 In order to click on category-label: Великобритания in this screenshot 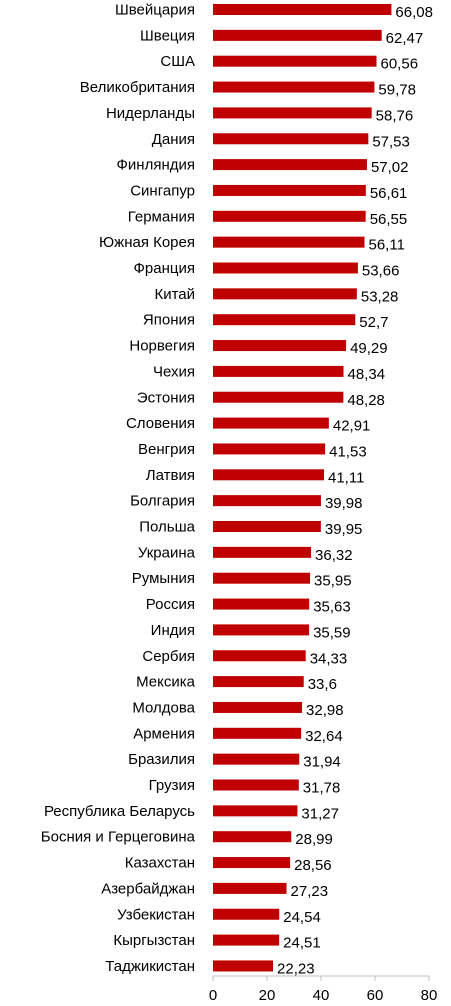, I will do `click(137, 87)`.